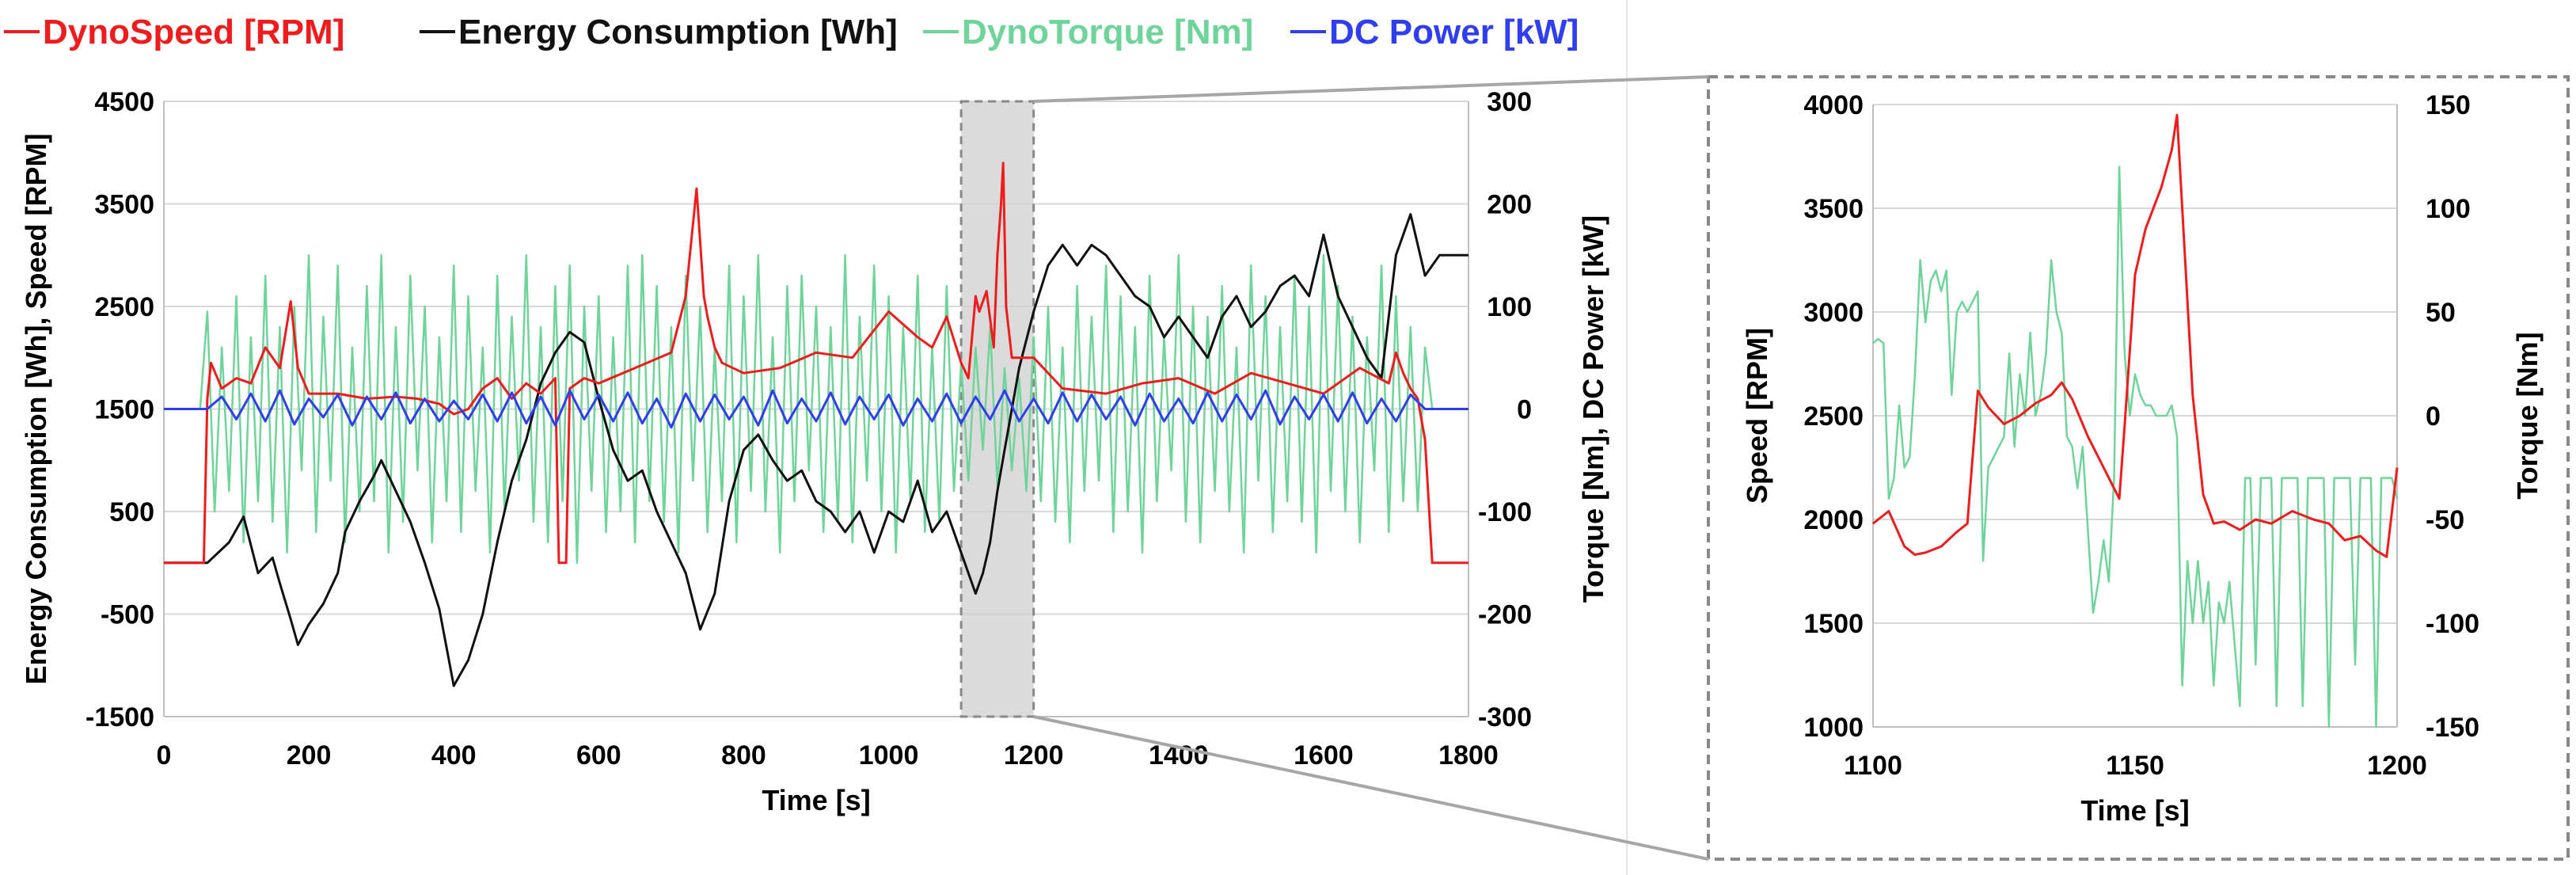  What do you see at coordinates (678, 32) in the screenshot?
I see `legend-label-energy: Energy Consumption [Wh]` at bounding box center [678, 32].